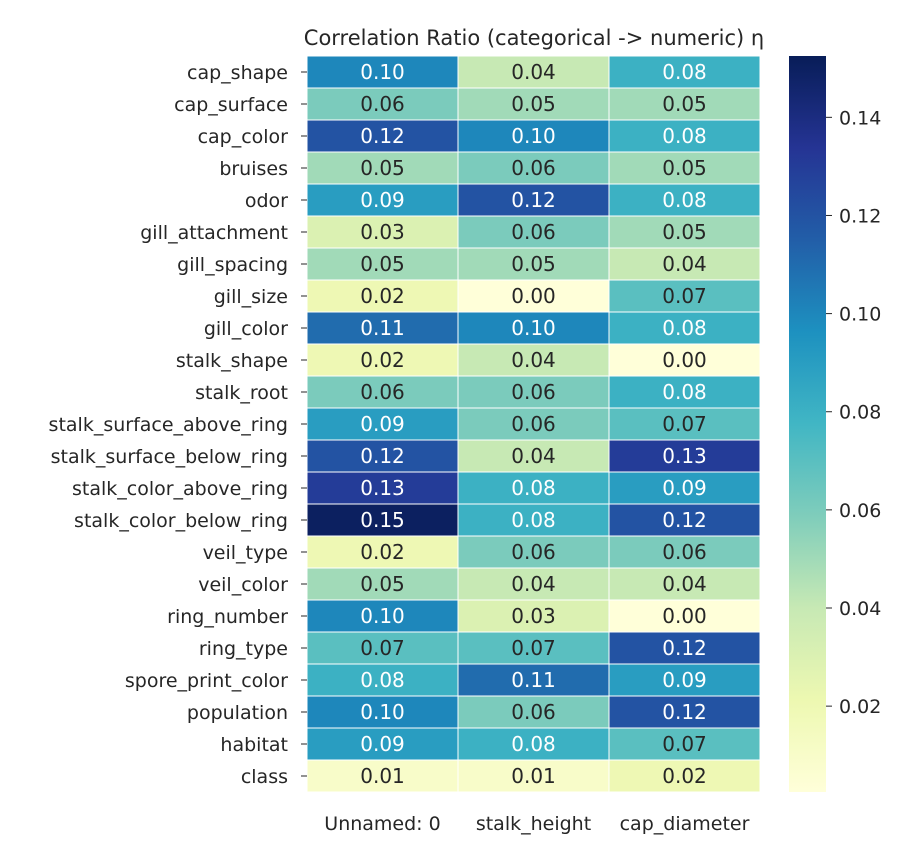  I want to click on colorbar-tick-label: 0.08, so click(860, 413).